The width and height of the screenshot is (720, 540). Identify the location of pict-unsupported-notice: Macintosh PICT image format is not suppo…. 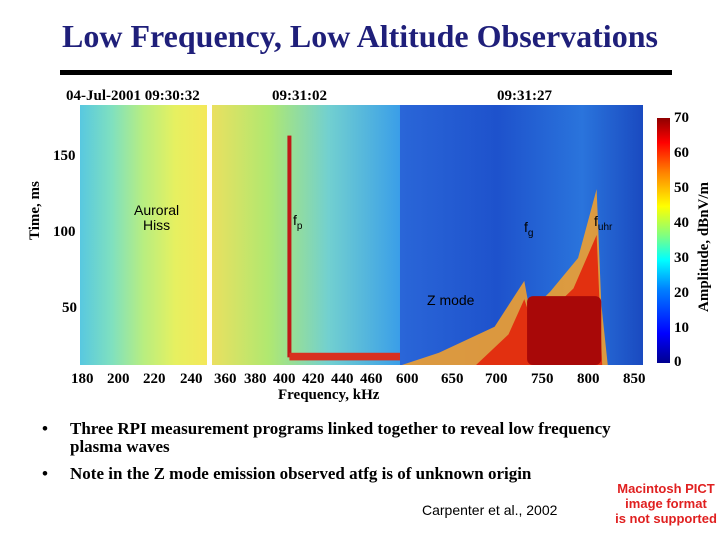
(666, 503).